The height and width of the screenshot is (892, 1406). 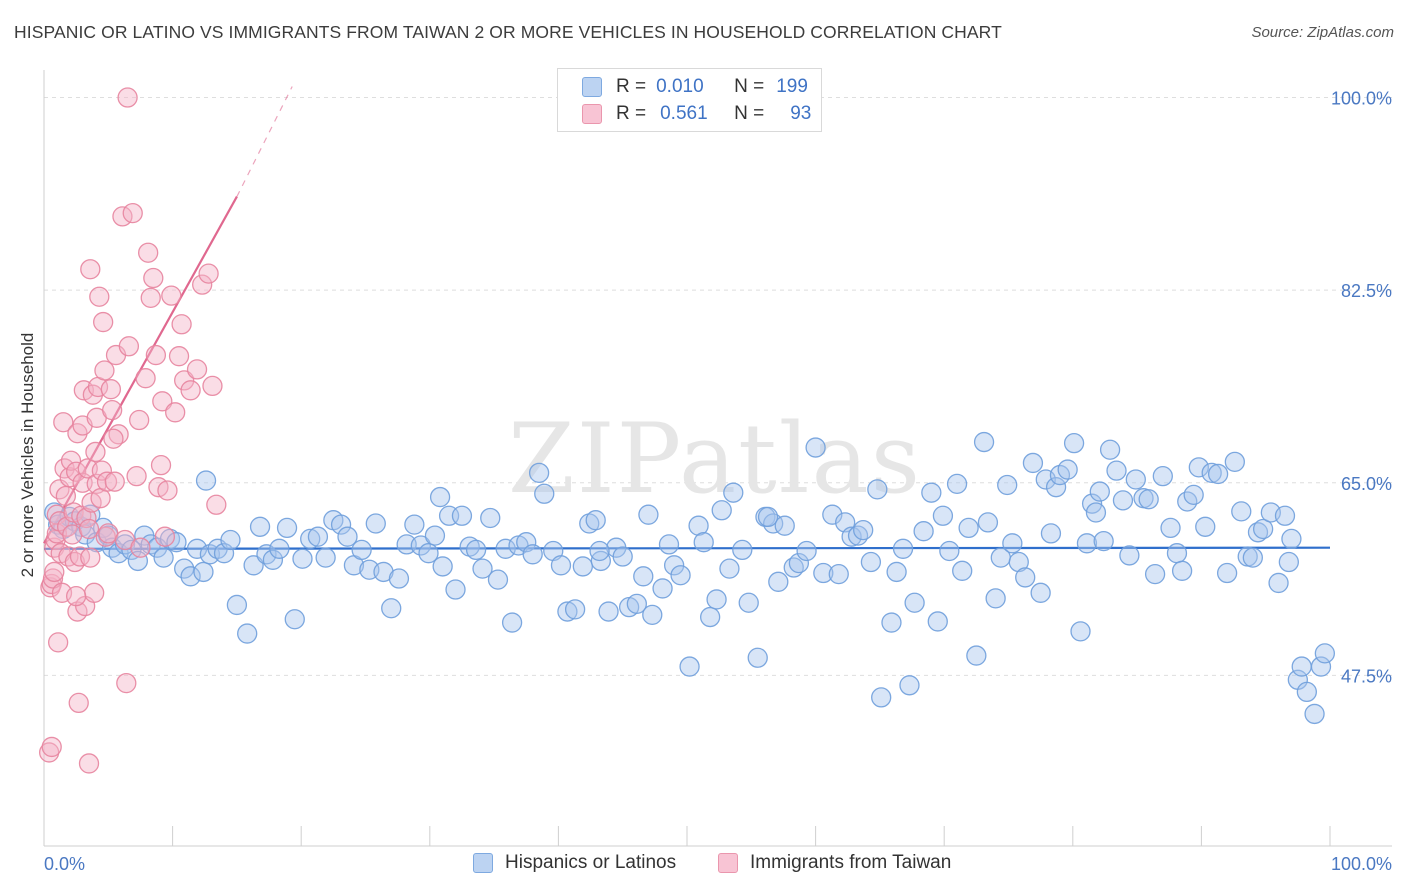 I want to click on watermark: ZIPatlas, so click(x=715, y=459).